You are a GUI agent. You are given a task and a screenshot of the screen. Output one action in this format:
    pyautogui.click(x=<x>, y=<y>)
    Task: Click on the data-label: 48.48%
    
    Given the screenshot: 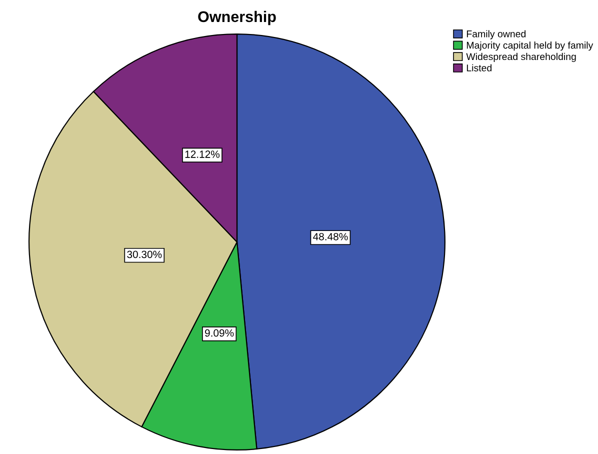 What is the action you would take?
    pyautogui.click(x=330, y=236)
    